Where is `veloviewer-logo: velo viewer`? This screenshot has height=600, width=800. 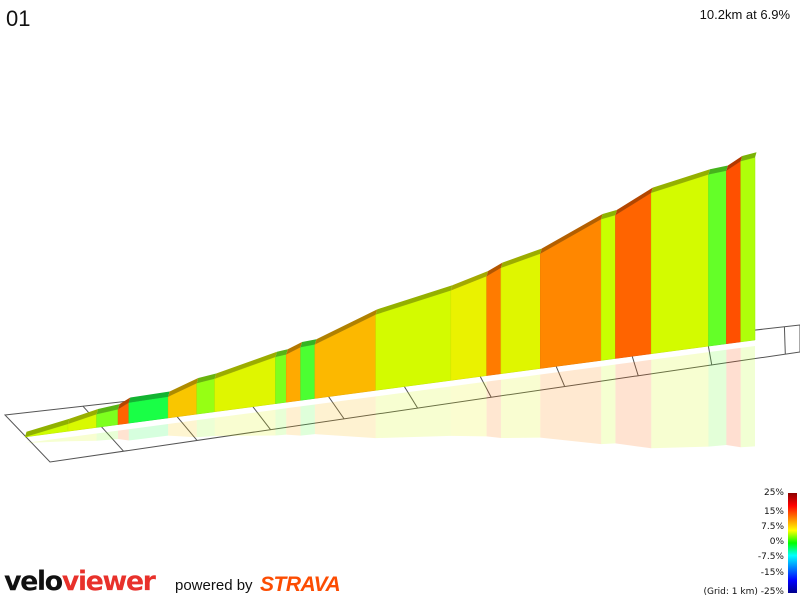 veloviewer-logo: velo viewer is located at coordinates (80, 581).